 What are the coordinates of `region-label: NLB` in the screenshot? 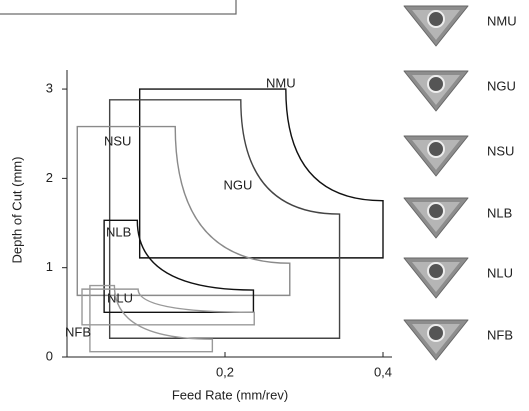 It's located at (118, 231).